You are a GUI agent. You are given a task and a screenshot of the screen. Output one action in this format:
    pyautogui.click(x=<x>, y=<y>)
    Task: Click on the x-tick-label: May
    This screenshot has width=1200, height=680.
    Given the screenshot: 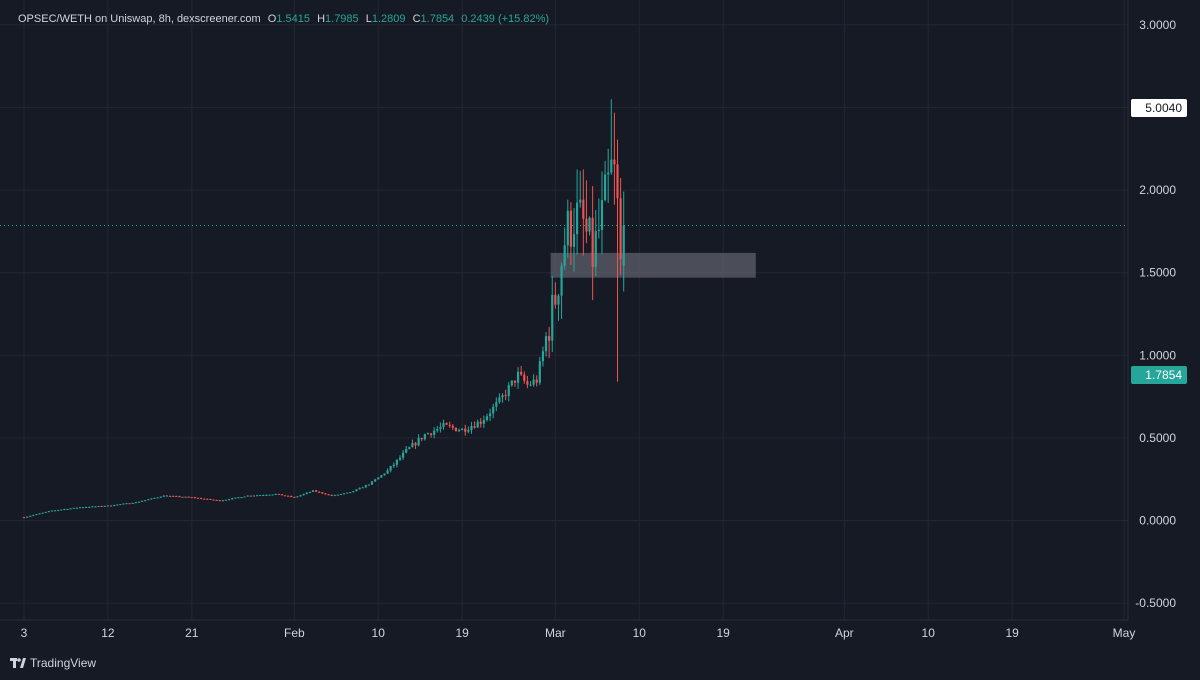 What is the action you would take?
    pyautogui.click(x=1124, y=633)
    